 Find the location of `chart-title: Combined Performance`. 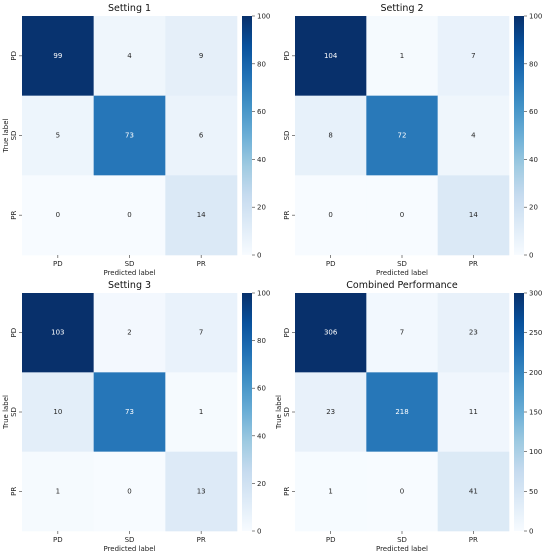

chart-title: Combined Performance is located at coordinates (402, 285).